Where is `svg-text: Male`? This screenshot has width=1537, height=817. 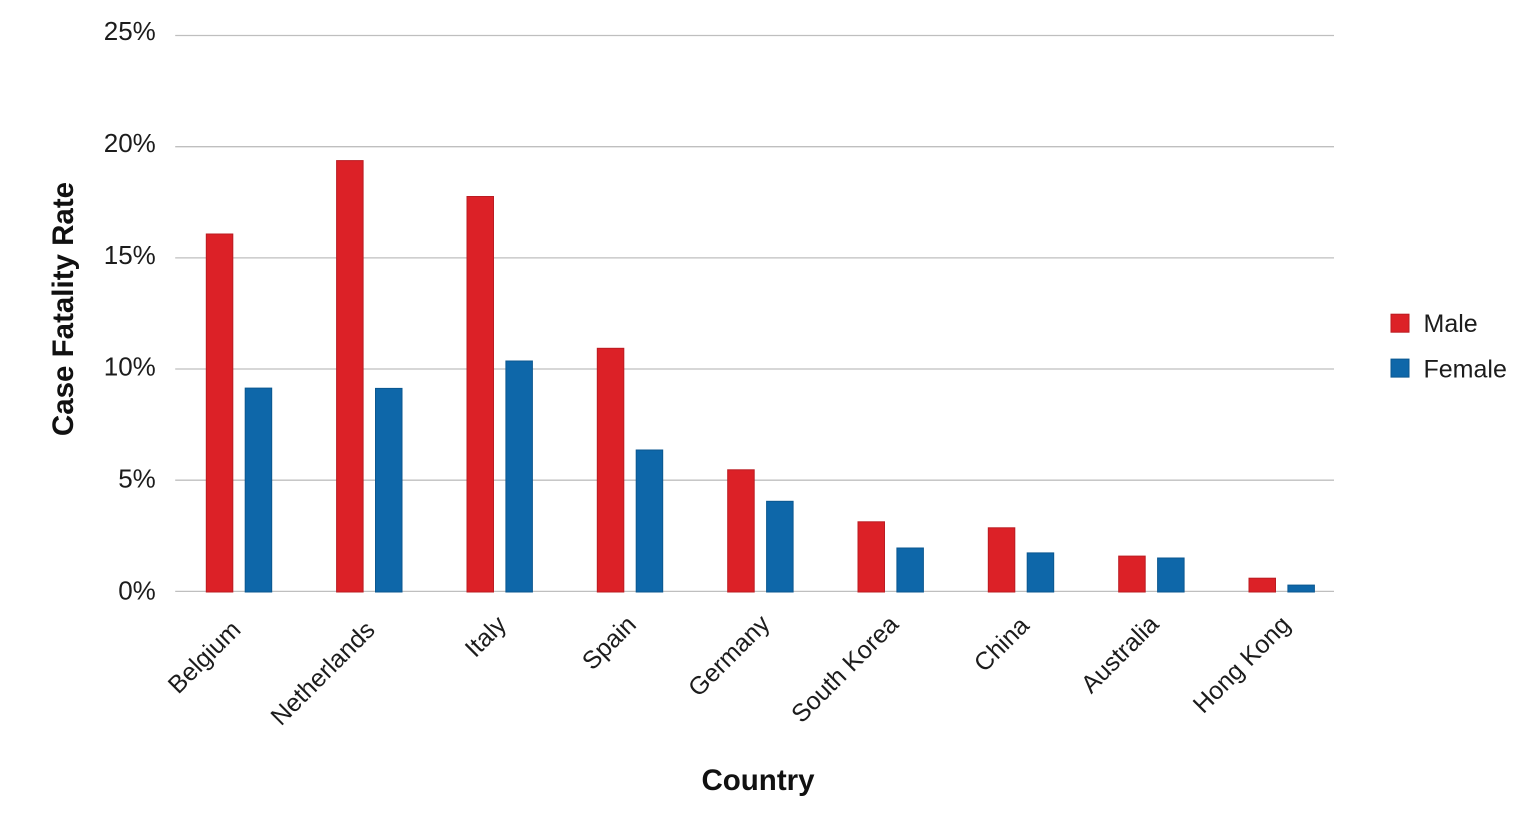 svg-text: Male is located at coordinates (1451, 324).